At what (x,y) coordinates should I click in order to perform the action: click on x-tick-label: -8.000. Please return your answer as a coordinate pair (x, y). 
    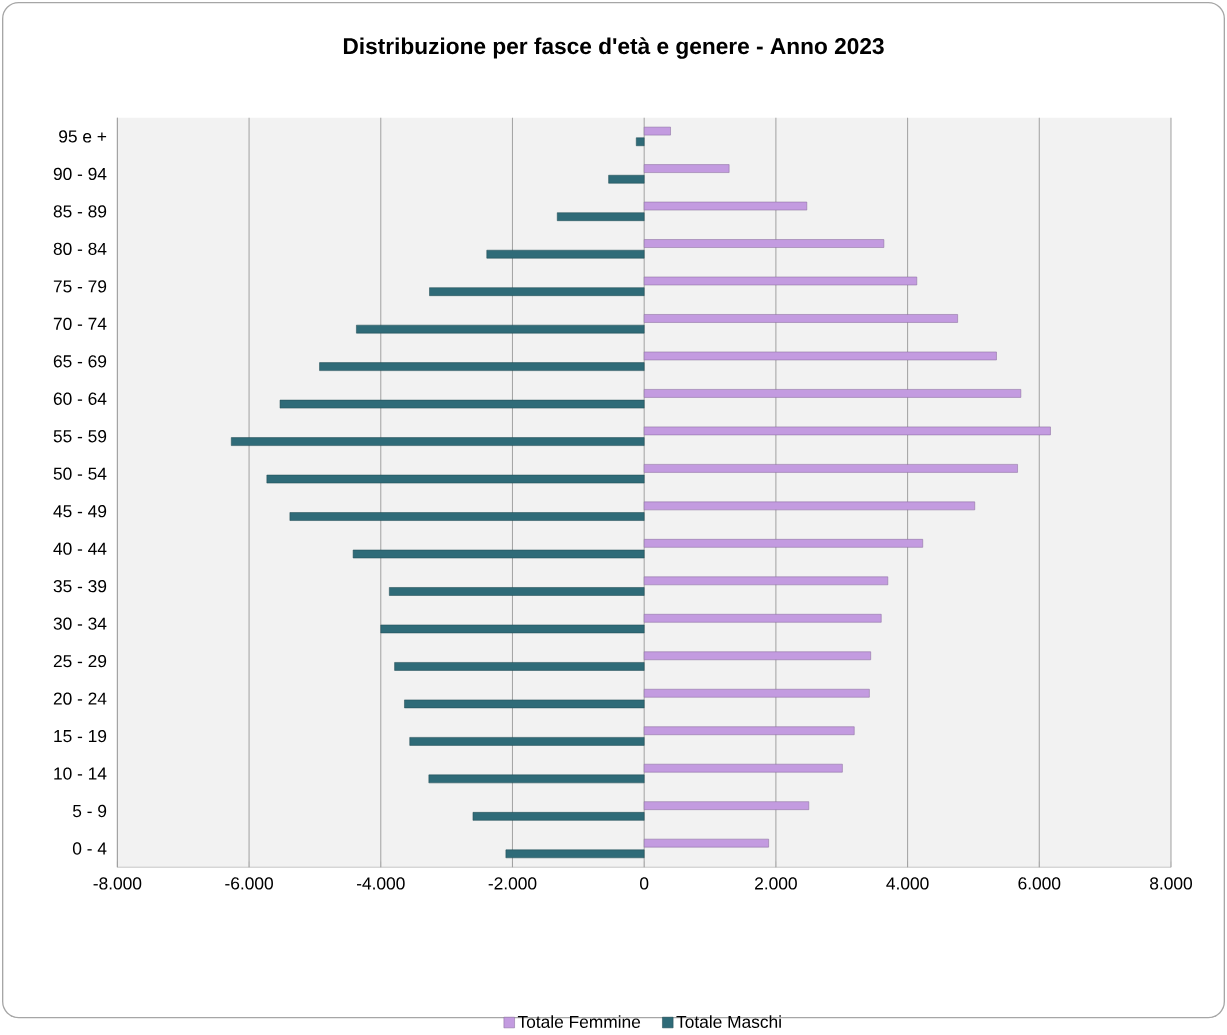
    Looking at the image, I should click on (117, 883).